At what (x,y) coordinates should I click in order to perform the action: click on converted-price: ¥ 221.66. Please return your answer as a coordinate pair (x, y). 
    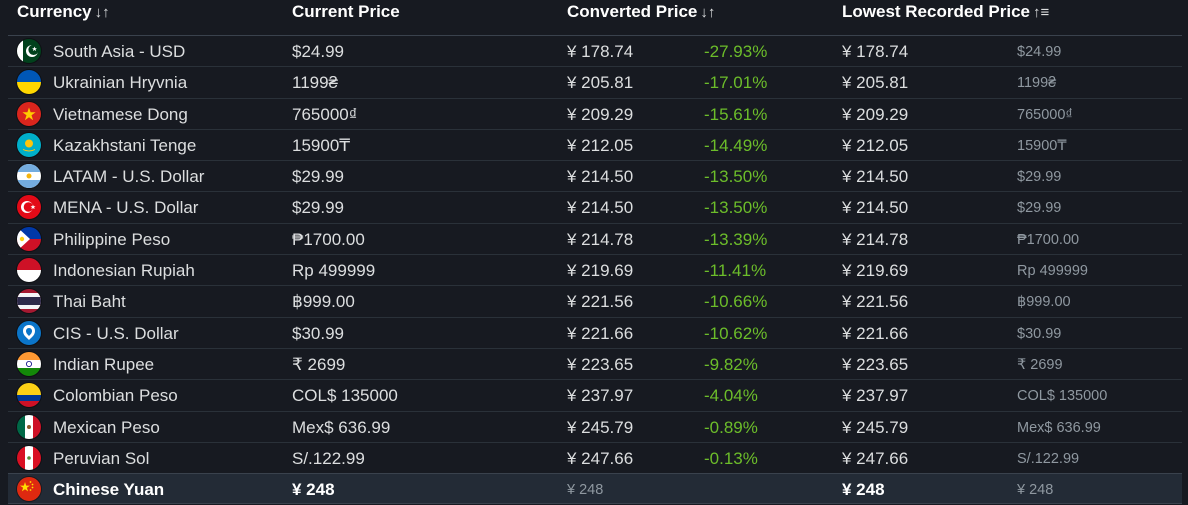
    Looking at the image, I should click on (600, 333).